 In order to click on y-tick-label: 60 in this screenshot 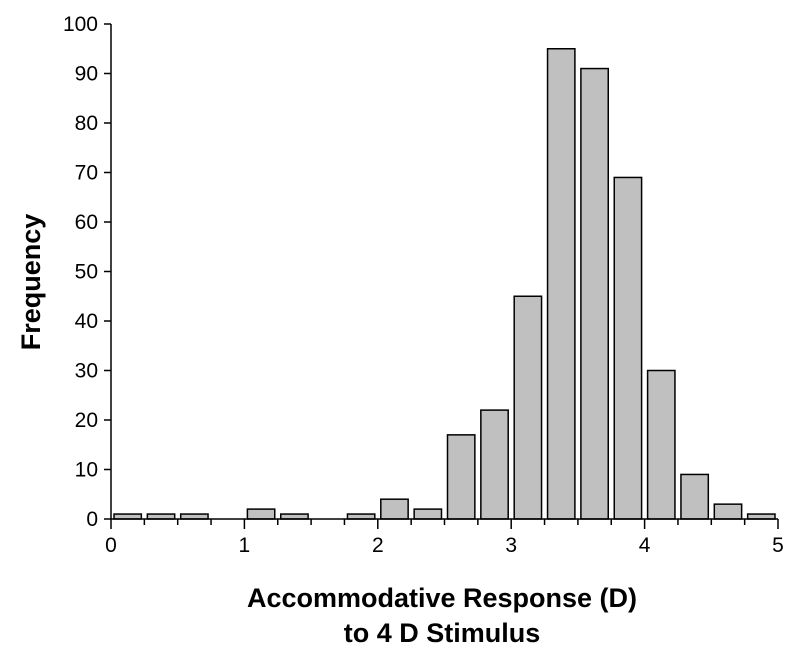, I will do `click(86, 222)`.